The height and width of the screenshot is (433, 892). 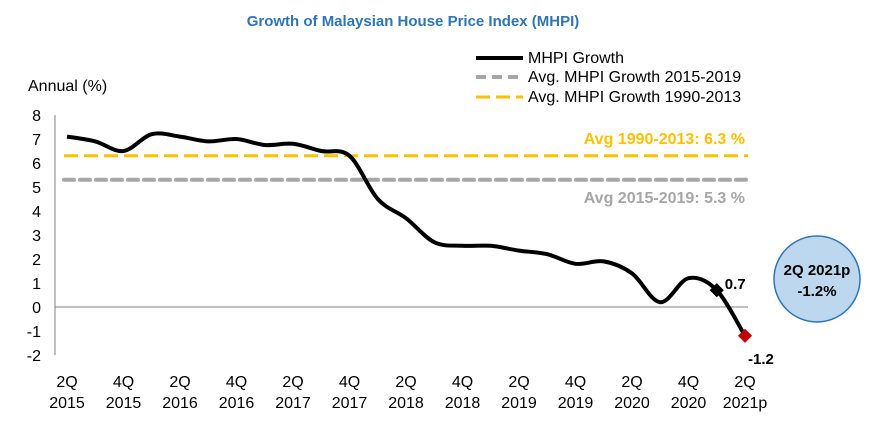 I want to click on data-label: 0.7, so click(x=735, y=284).